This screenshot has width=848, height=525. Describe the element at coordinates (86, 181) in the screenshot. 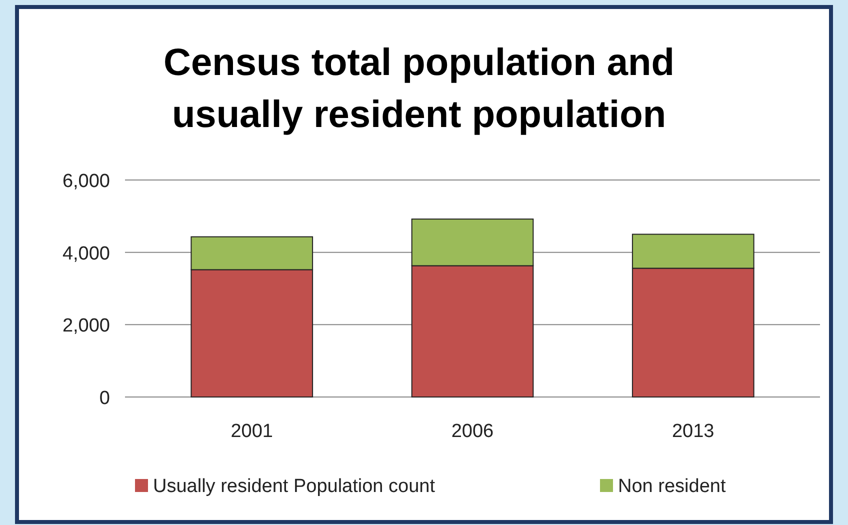

I see `y-tick-label: 6,000` at that location.